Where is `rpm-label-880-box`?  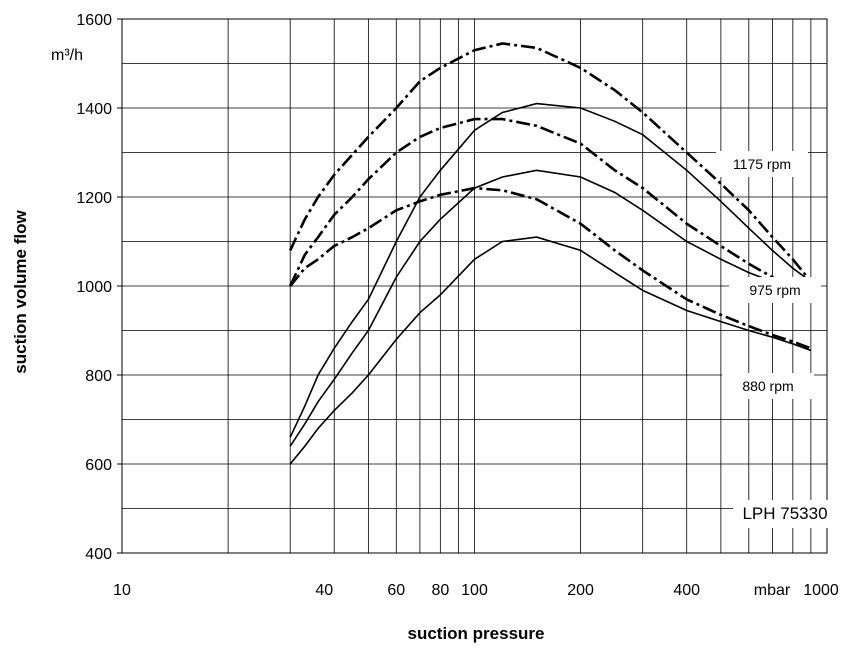
rpm-label-880-box is located at coordinates (768, 386).